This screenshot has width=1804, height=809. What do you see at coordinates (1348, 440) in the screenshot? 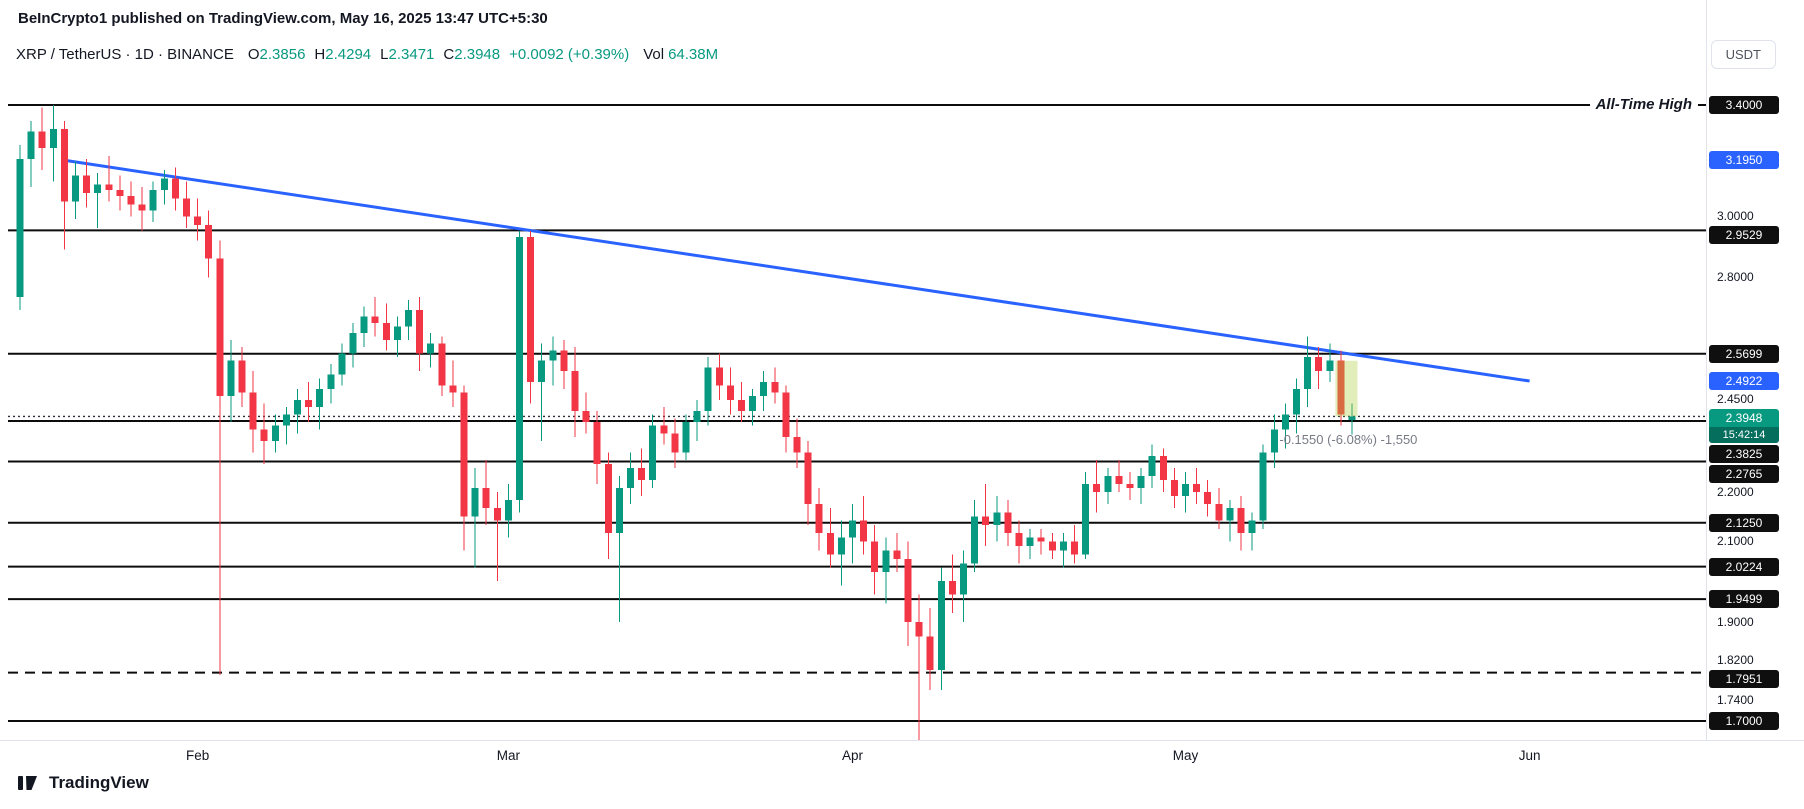
I see `measure-annotation: -0.1550 (-6.08%) -1,550` at bounding box center [1348, 440].